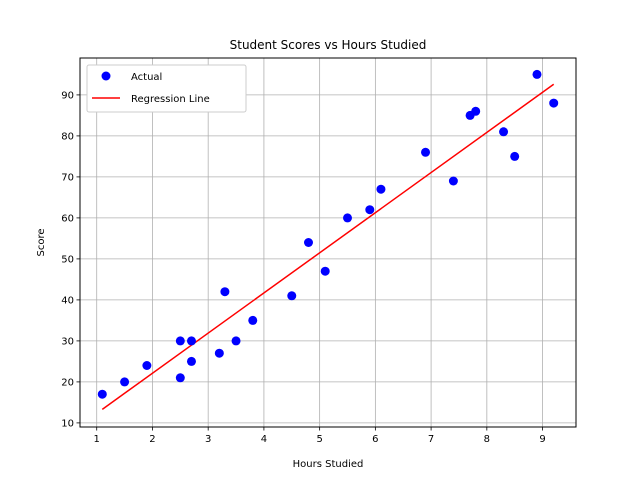 The height and width of the screenshot is (480, 640). Describe the element at coordinates (542, 439) in the screenshot. I see `x-tick-label: 9` at that location.